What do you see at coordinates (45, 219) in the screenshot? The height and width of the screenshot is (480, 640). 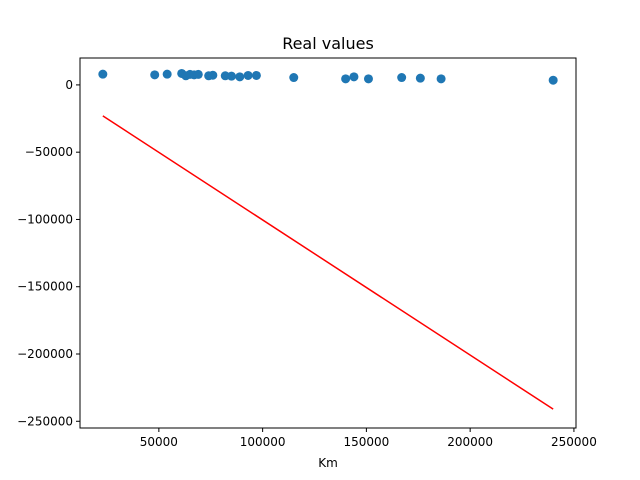 I see `y-tick-label: −100000` at bounding box center [45, 219].